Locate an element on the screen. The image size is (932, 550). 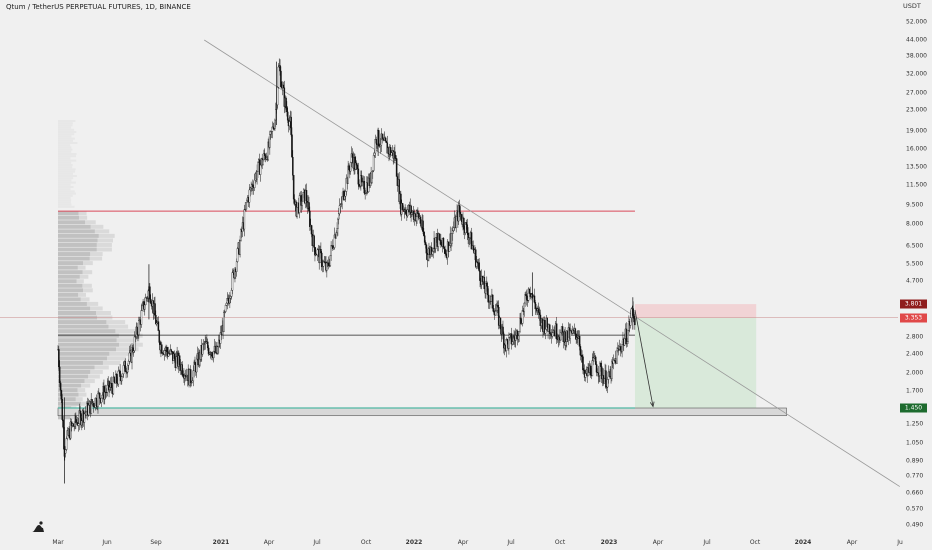
price-tick-label: 38.000 is located at coordinates (916, 55).